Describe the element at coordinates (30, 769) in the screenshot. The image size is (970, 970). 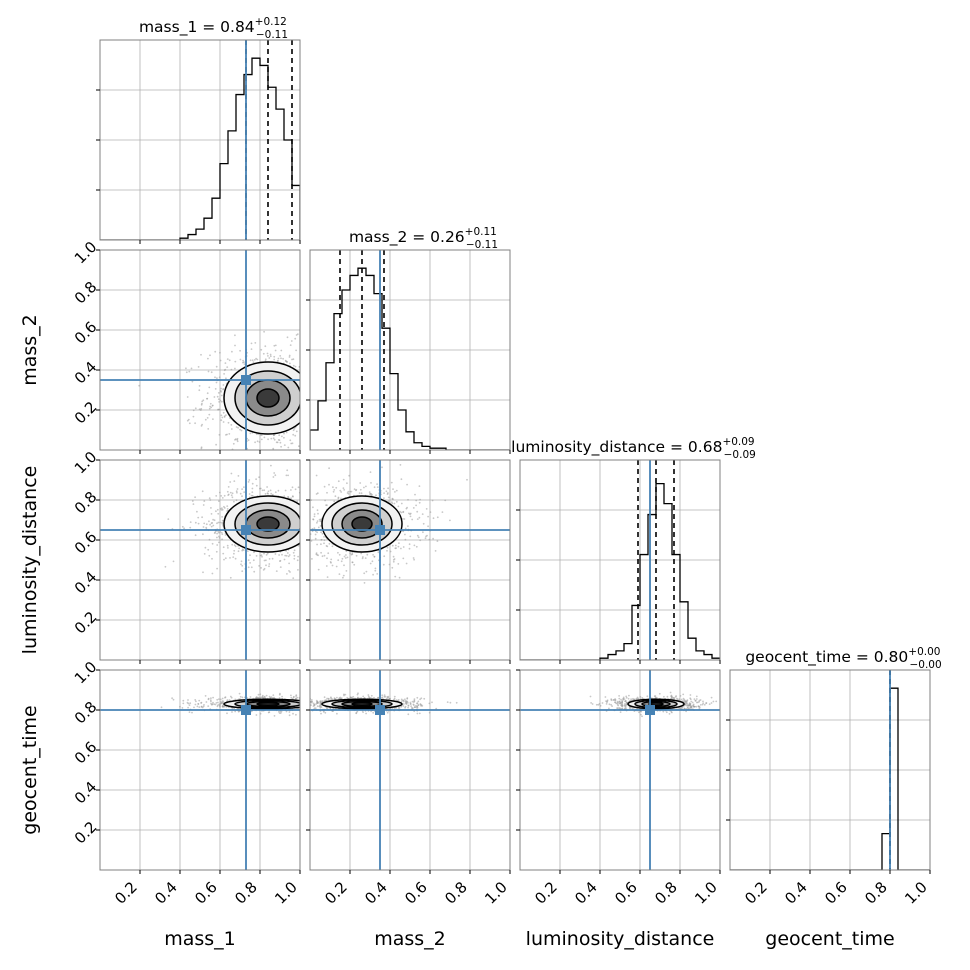
I see `y-axis-label: geocent_time` at that location.